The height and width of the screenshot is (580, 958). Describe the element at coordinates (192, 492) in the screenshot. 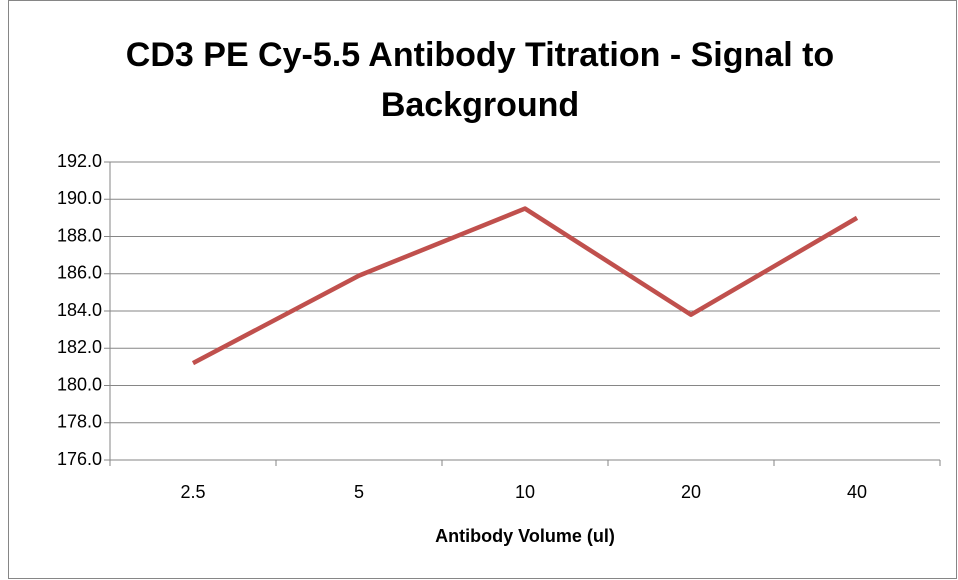

I see `x-tick-label: 2.5` at that location.